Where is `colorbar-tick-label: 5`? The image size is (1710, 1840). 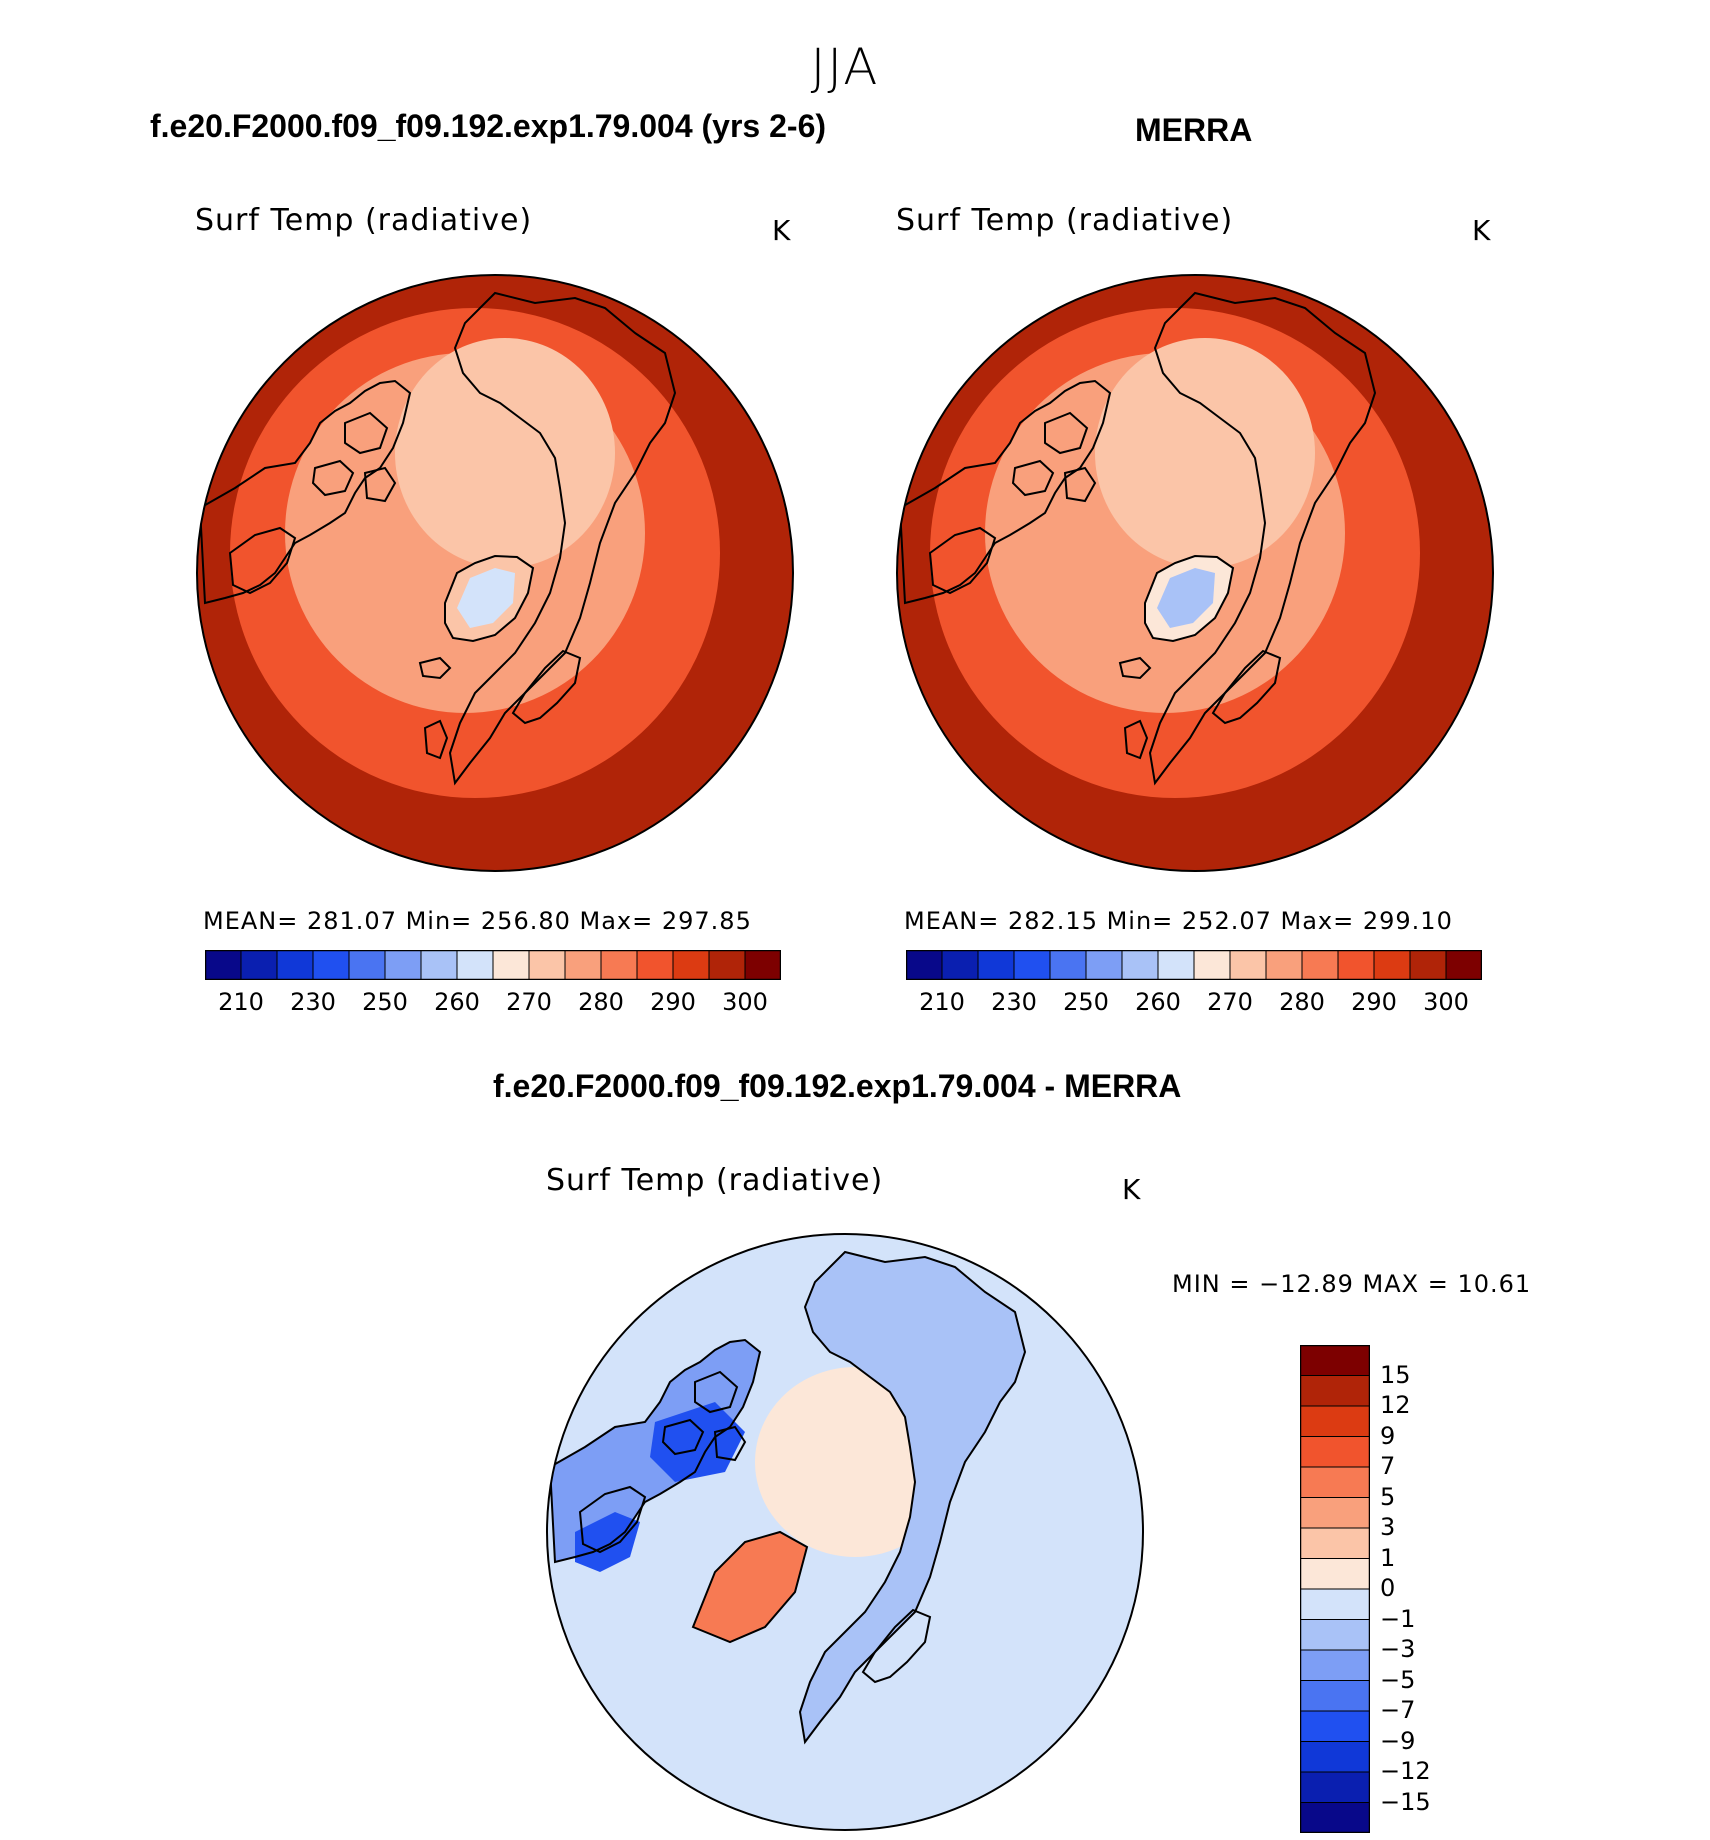
colorbar-tick-label: 5 is located at coordinates (1388, 1496).